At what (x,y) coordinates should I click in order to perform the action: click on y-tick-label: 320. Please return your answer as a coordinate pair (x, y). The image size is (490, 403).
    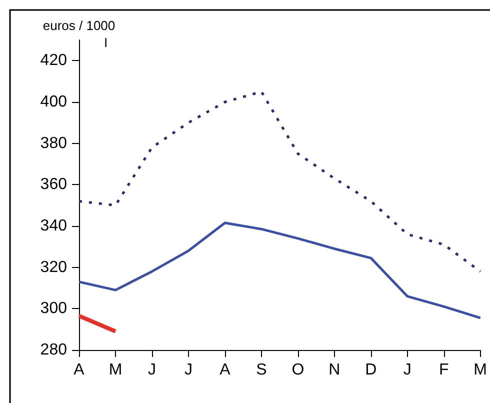
    Looking at the image, I should click on (54, 267).